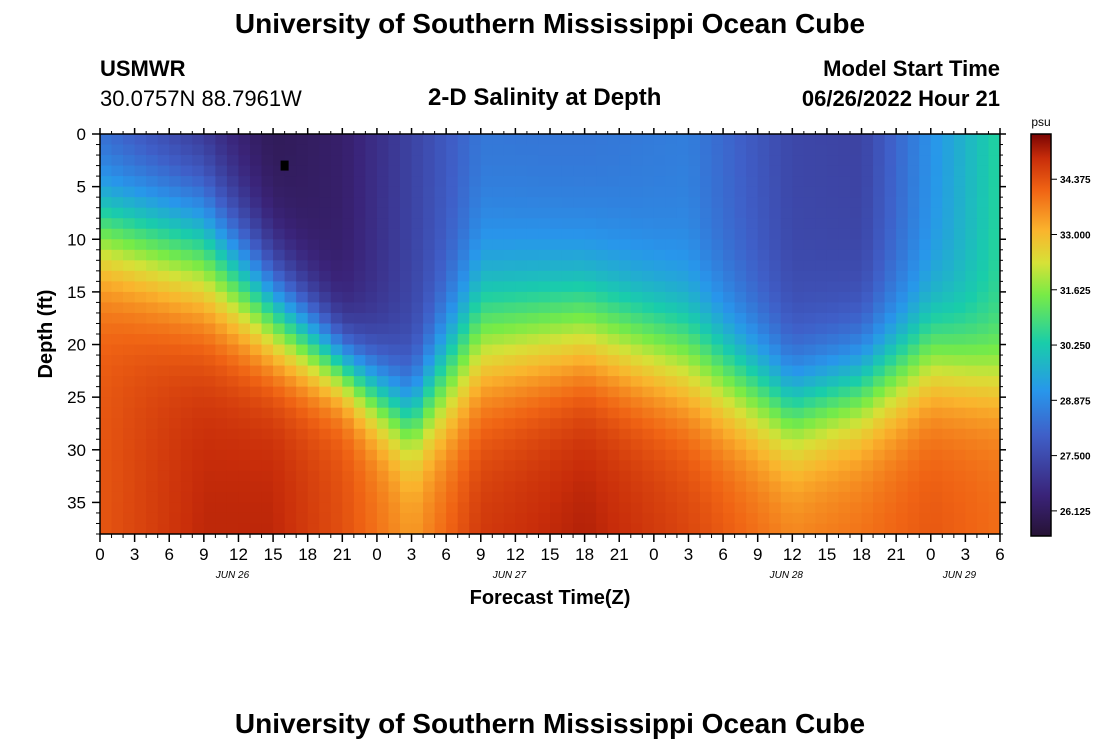 Image resolution: width=1100 pixels, height=750 pixels. I want to click on y-tick-label: 35, so click(76, 502).